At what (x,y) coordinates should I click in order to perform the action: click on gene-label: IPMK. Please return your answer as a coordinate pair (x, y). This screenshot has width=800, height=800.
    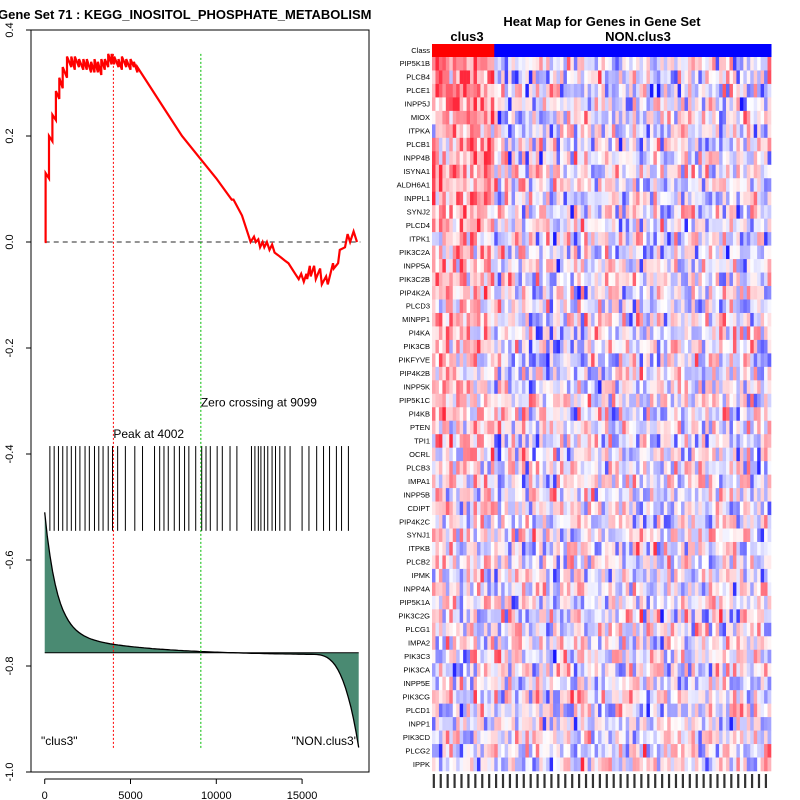
    Looking at the image, I should click on (421, 575).